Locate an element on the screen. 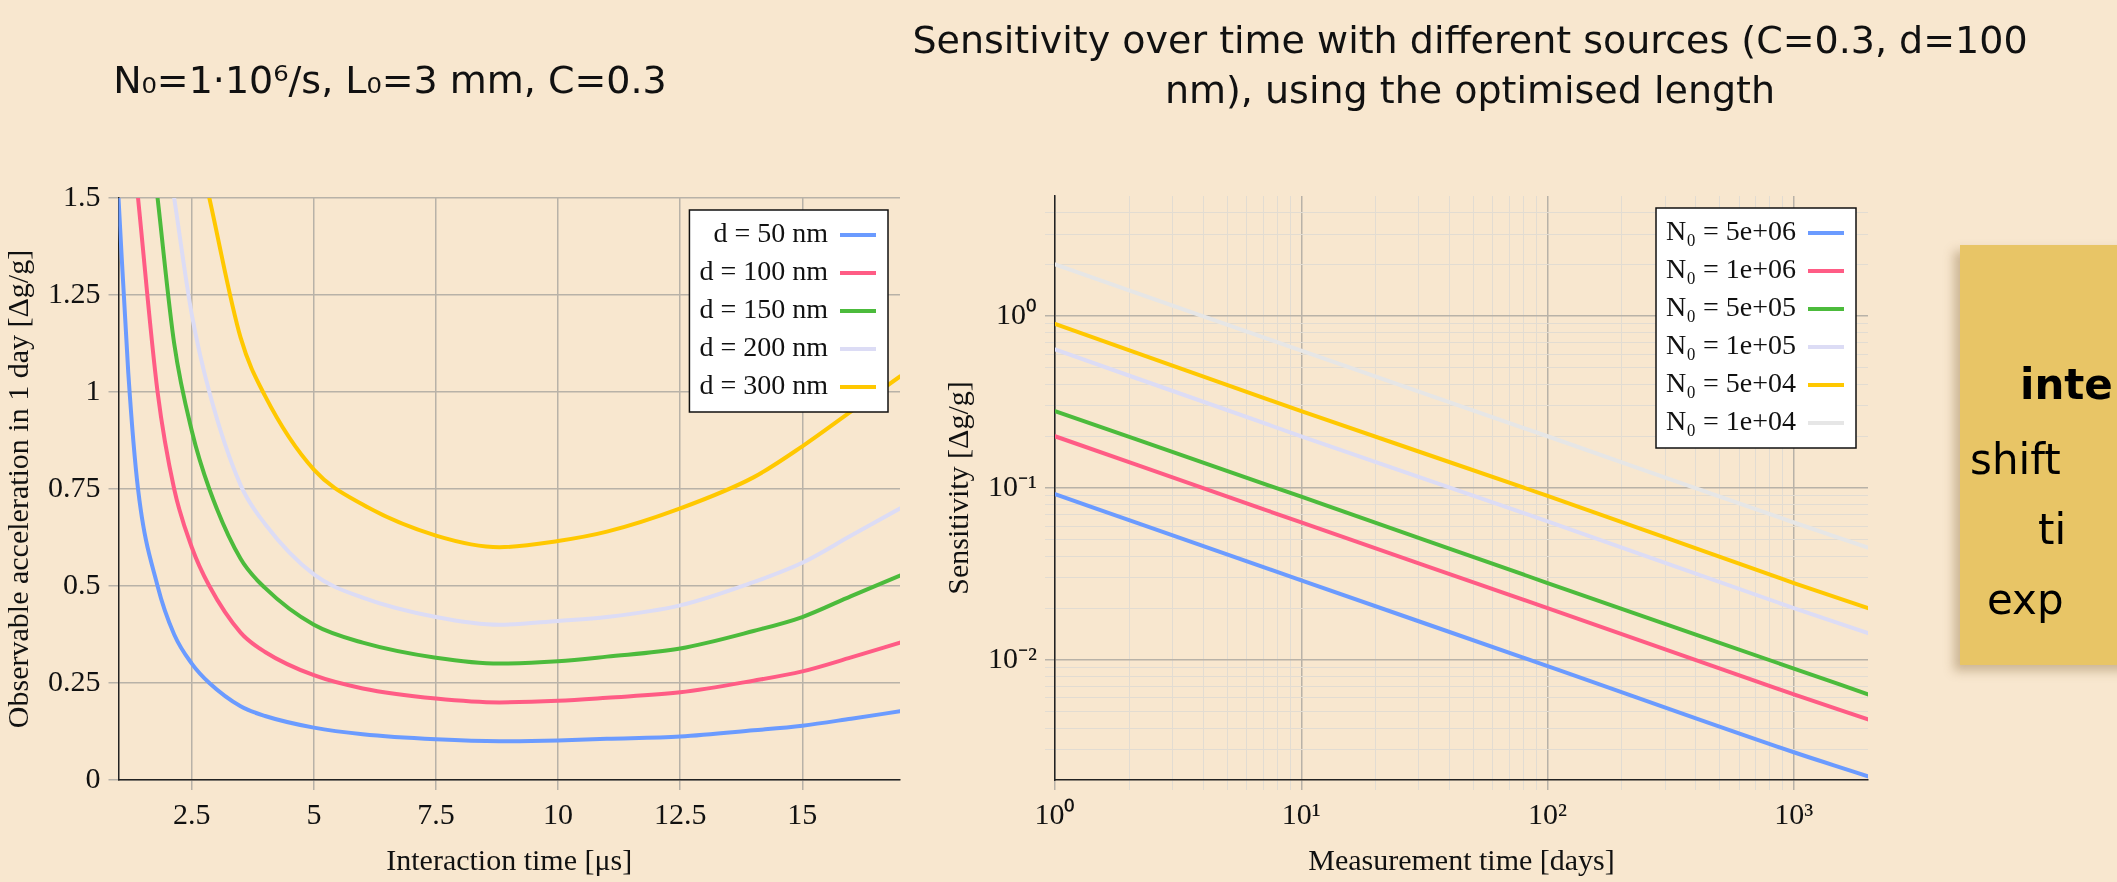 This screenshot has width=2117, height=882. legend-label: d = 50 nm is located at coordinates (771, 233).